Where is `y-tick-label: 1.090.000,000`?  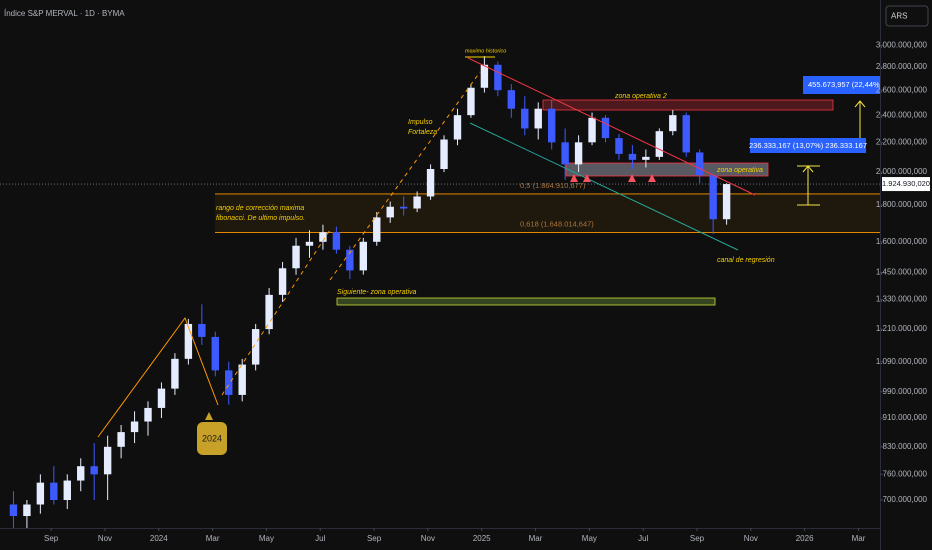
y-tick-label: 1.090.000,000 is located at coordinates (902, 361).